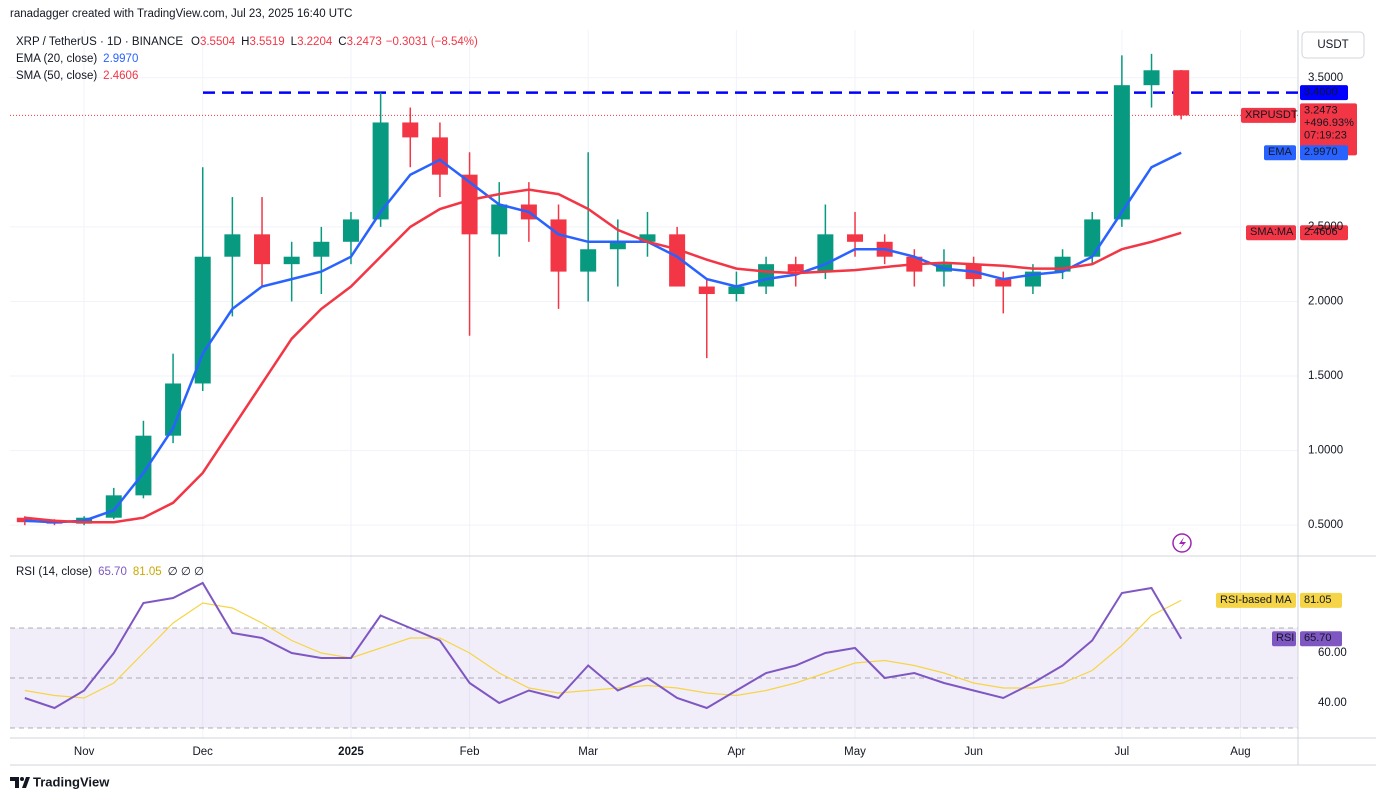 The height and width of the screenshot is (801, 1376). What do you see at coordinates (1321, 92) in the screenshot?
I see `level-tag-text: 3.4000` at bounding box center [1321, 92].